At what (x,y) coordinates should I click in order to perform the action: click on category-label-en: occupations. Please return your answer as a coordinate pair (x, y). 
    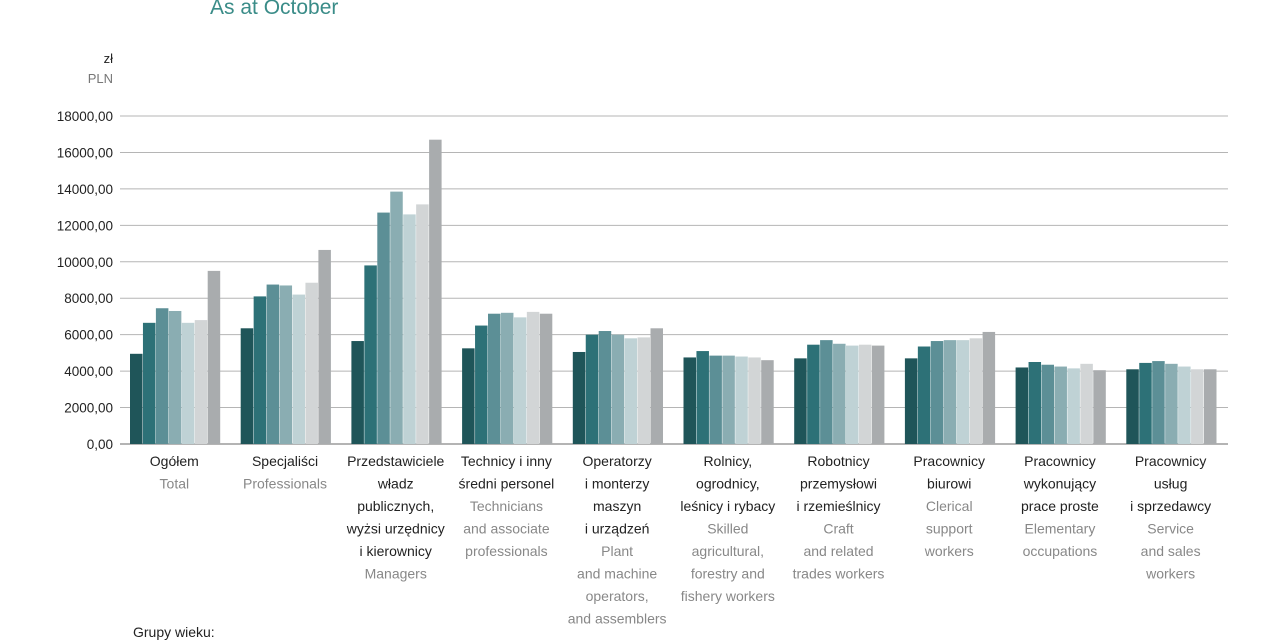
    Looking at the image, I should click on (1060, 551).